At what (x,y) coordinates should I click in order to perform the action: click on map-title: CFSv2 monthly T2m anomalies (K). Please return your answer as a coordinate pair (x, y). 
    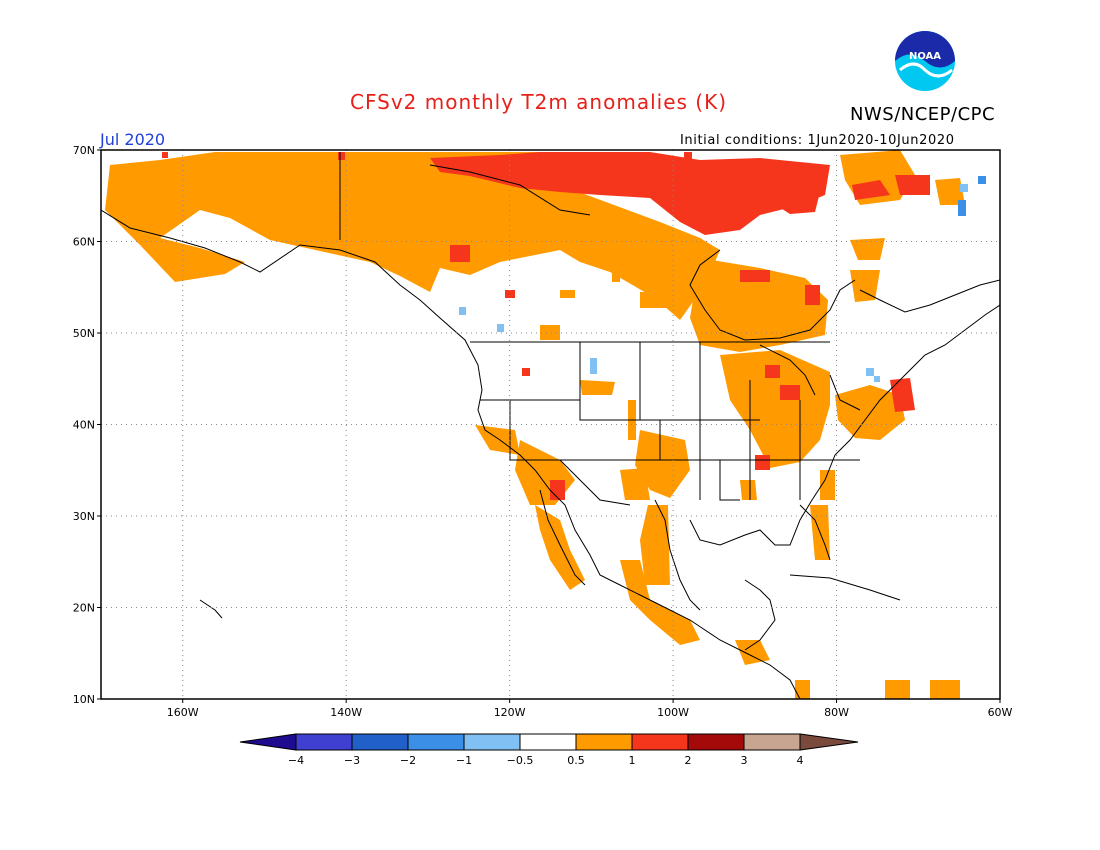
    Looking at the image, I should click on (538, 102).